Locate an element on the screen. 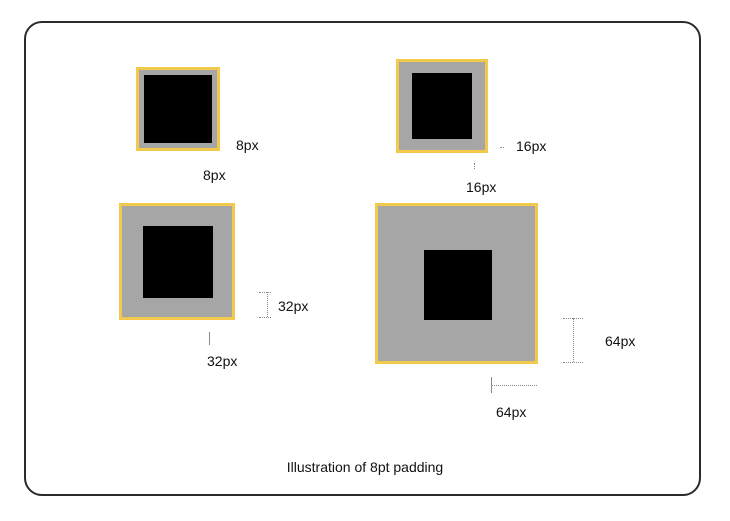 Image resolution: width=730 pixels, height=521 pixels. padding-bottom-label-16: 16px is located at coordinates (481, 187).